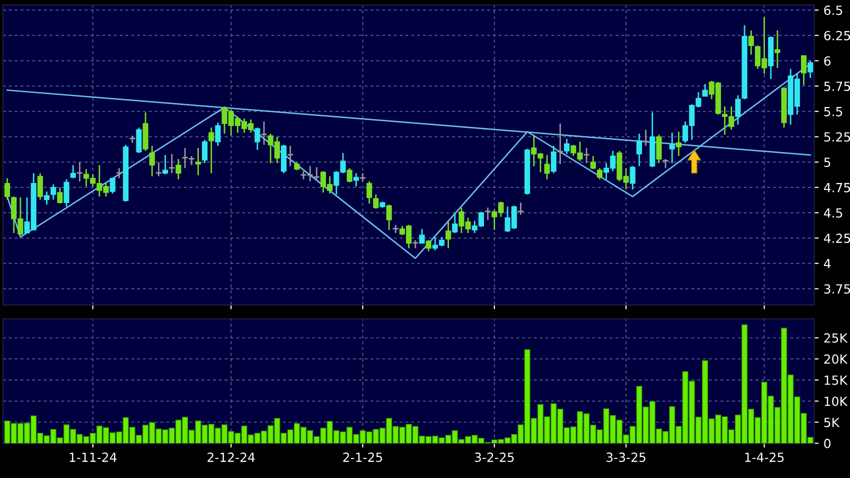 The height and width of the screenshot is (478, 850). Describe the element at coordinates (626, 457) in the screenshot. I see `x-tick-label: 3-3-25` at that location.